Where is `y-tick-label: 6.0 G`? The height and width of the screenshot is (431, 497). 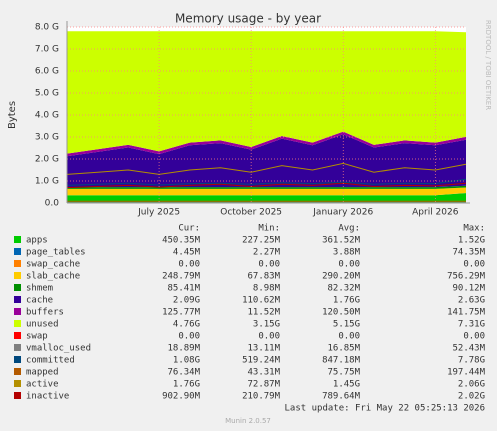 y-tick-label: 6.0 G is located at coordinates (47, 72).